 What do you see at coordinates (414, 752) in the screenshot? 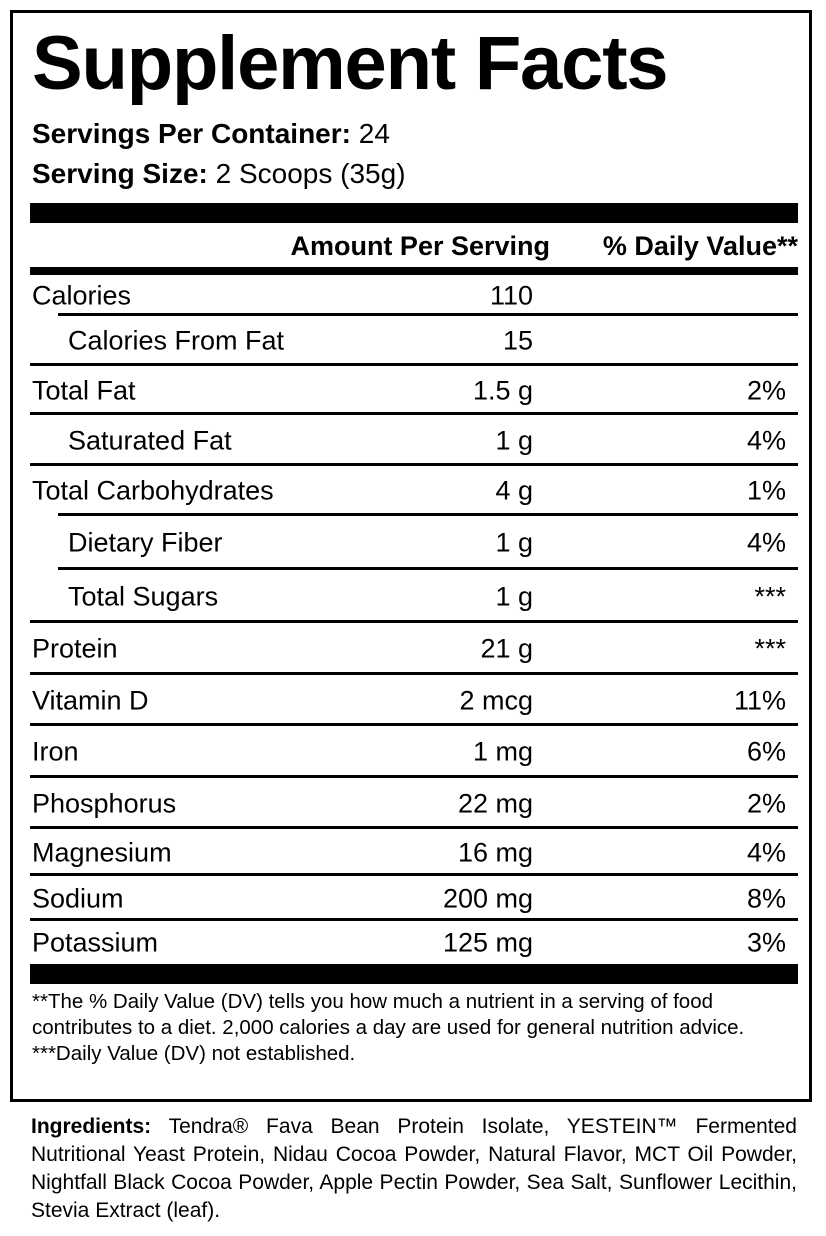
I see `nutrient-row: Iron 1 mg 6%` at bounding box center [414, 752].